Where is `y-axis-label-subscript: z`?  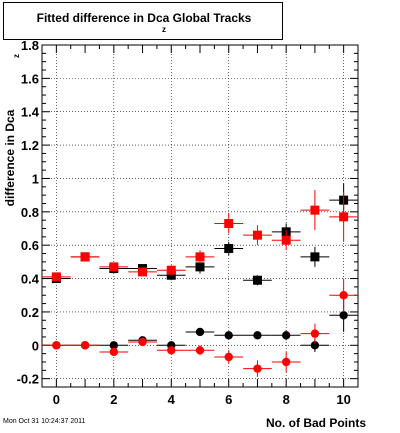 y-axis-label-subscript: z is located at coordinates (16, 56).